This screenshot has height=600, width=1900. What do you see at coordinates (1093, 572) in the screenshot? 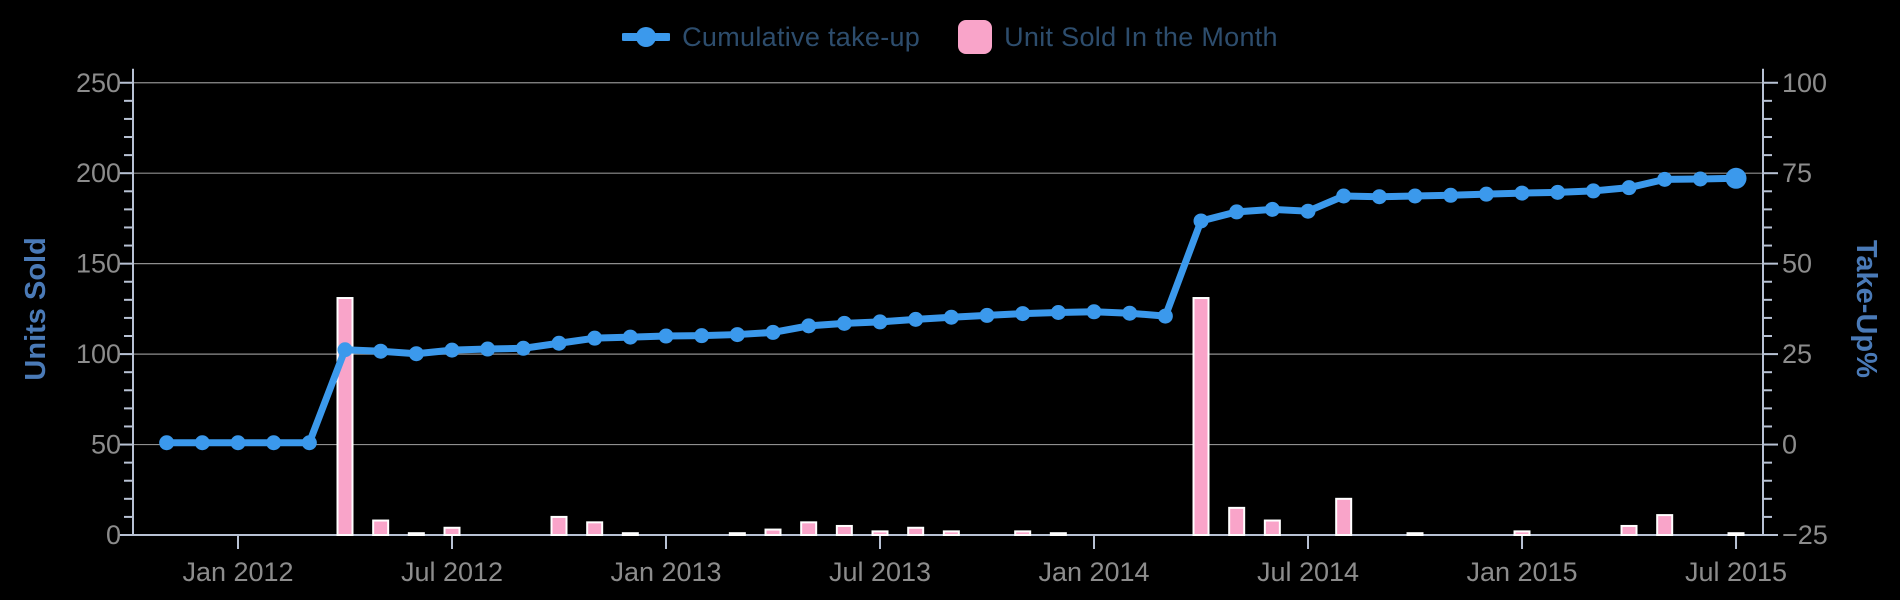
I see `x-axis-tick-label: Jan 2014` at bounding box center [1093, 572].